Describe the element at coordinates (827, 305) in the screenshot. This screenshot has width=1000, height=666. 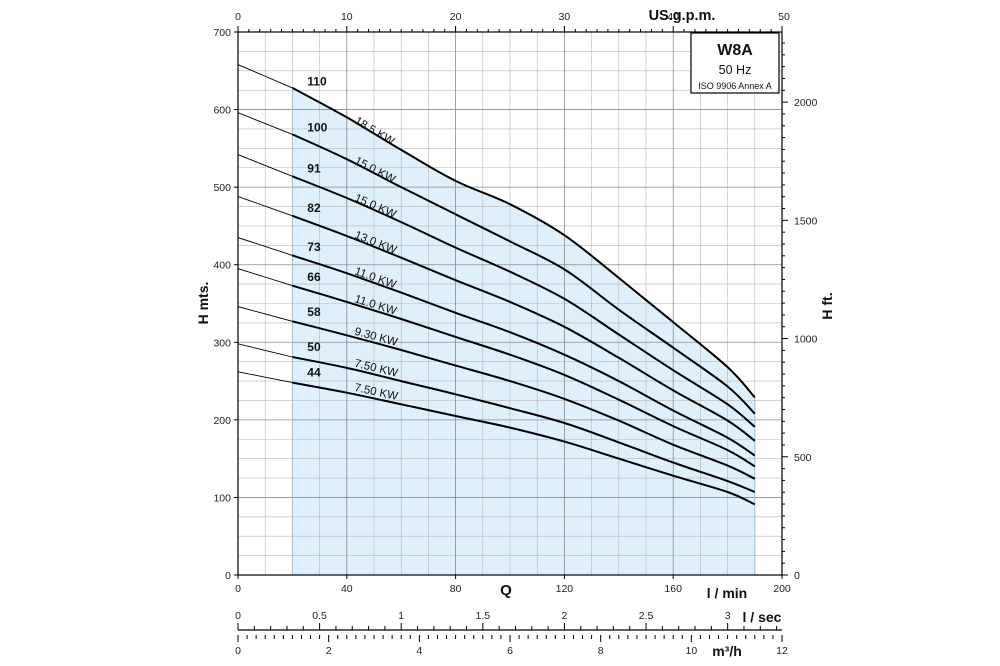
I see `y-right-title: H ft.` at that location.